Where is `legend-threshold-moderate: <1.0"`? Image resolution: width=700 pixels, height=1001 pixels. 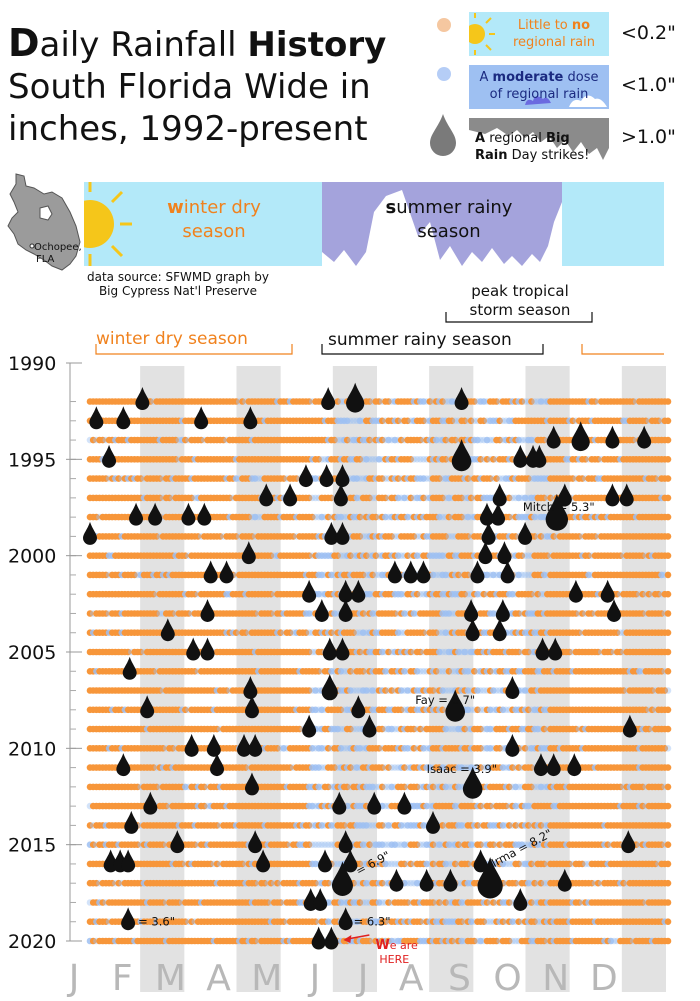 legend-threshold-moderate: <1.0" is located at coordinates (648, 85).